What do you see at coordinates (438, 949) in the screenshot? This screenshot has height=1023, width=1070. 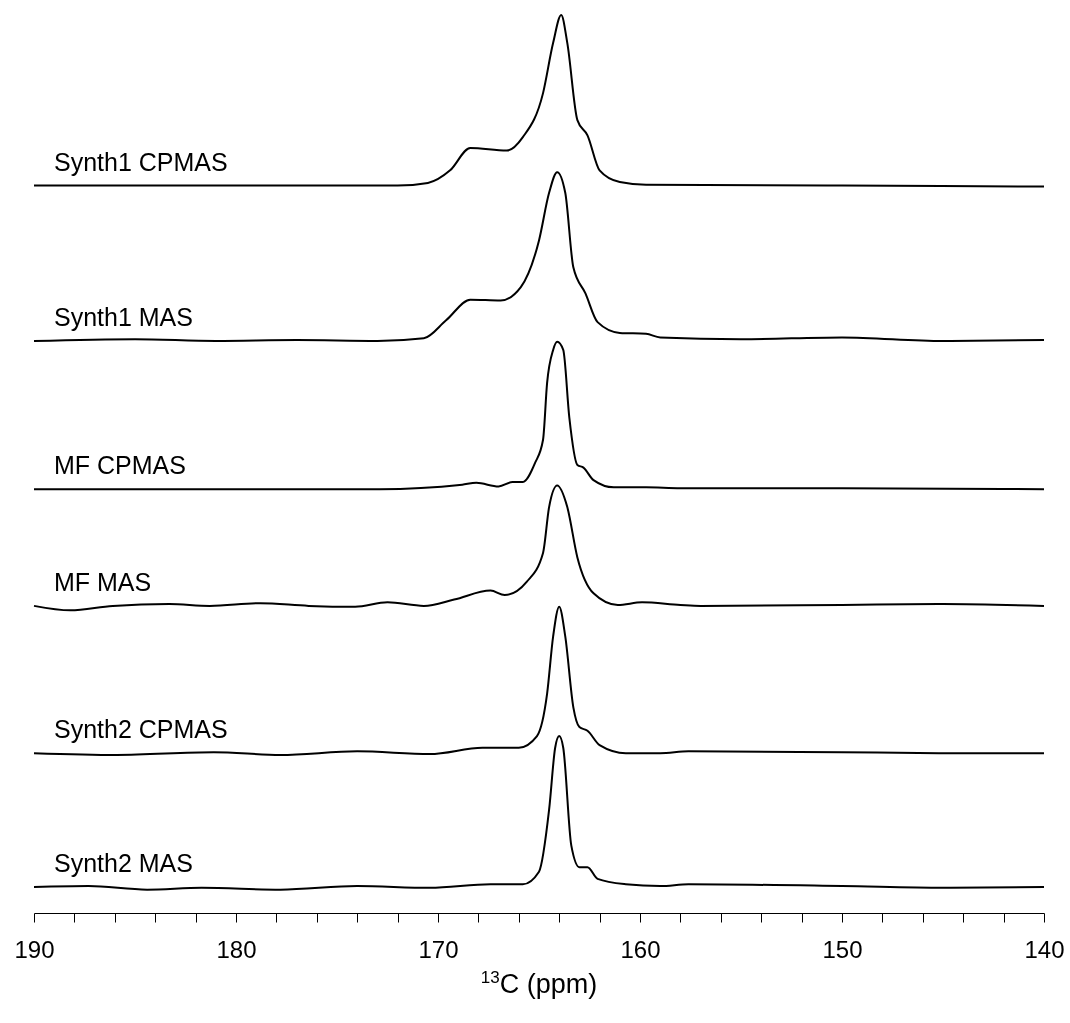 I see `x-tick-label: 170` at bounding box center [438, 949].